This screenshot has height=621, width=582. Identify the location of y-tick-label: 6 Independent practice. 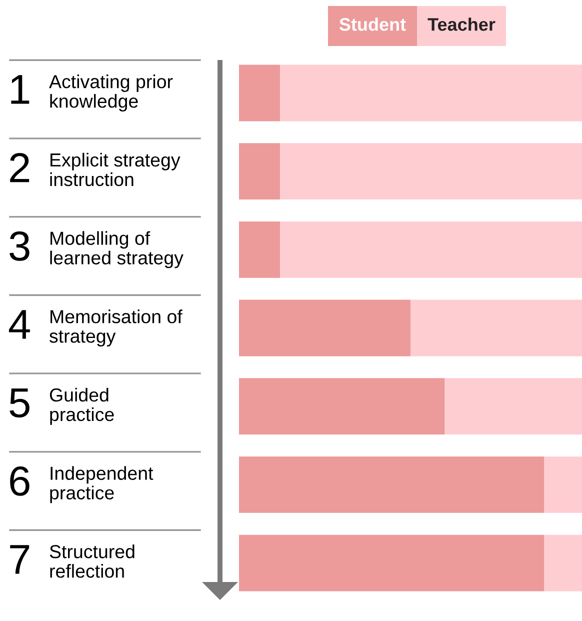
(82, 485).